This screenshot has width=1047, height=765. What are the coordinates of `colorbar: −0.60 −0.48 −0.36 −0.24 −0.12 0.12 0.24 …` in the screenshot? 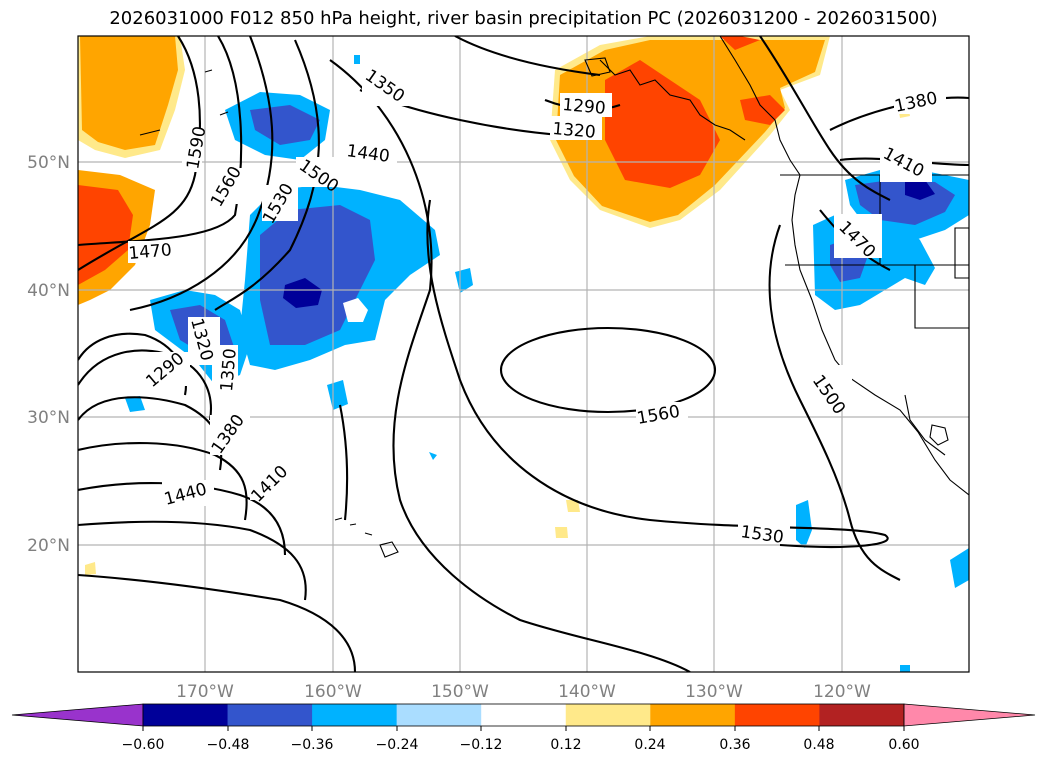 It's located at (523, 728).